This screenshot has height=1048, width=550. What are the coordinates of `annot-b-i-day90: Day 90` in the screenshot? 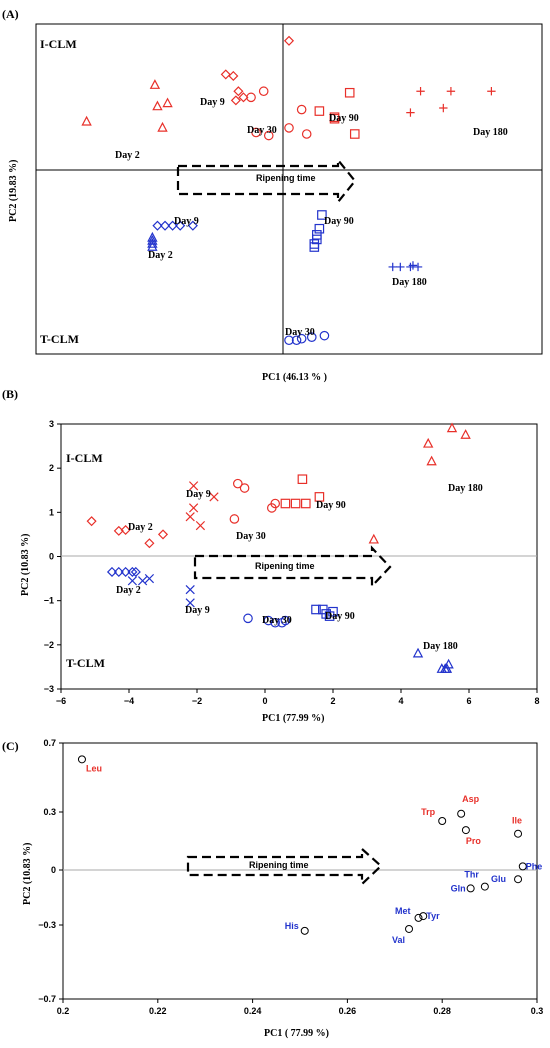 It's located at (331, 505).